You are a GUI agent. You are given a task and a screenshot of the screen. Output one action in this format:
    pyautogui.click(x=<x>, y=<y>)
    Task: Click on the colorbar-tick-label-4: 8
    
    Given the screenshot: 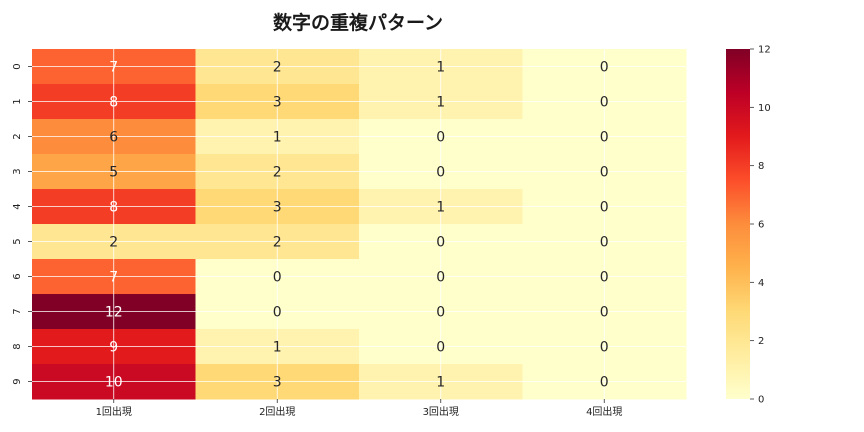 What is the action you would take?
    pyautogui.click(x=761, y=166)
    